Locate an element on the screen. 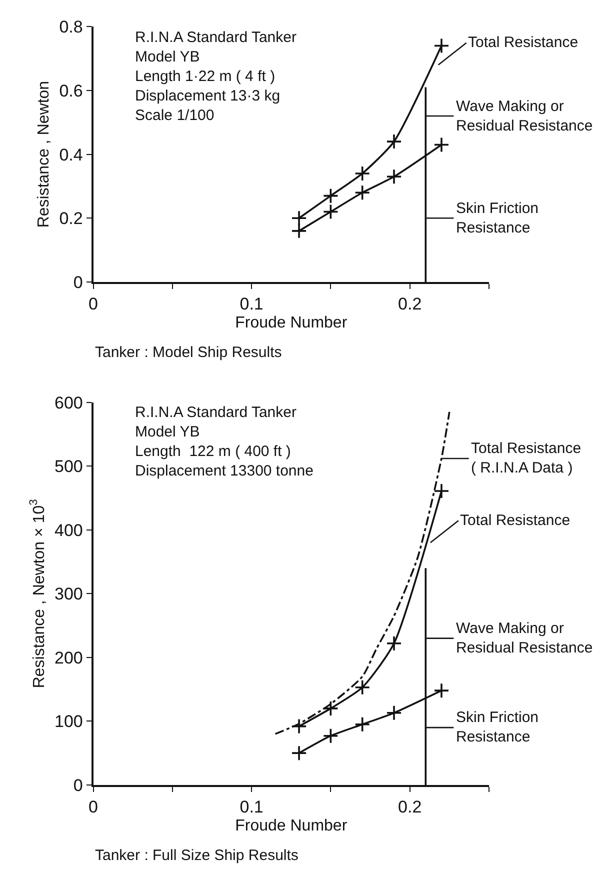 This screenshot has width=606, height=884. y-tick-label: 0.6 is located at coordinates (71, 90).